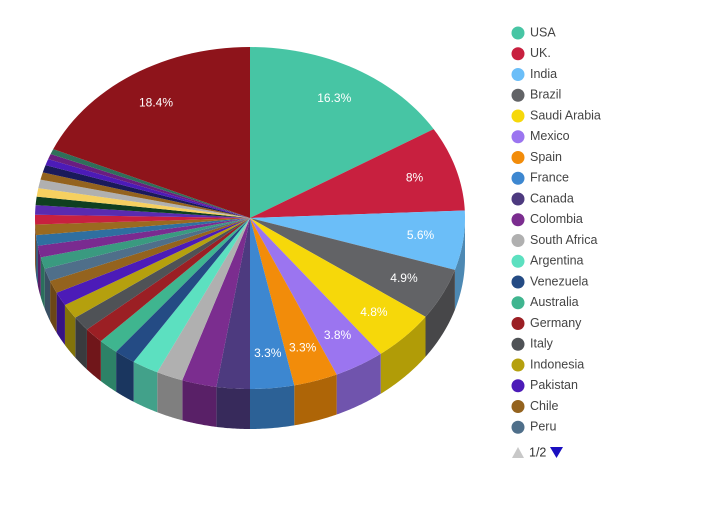 This screenshot has height=520, width=720. What do you see at coordinates (545, 95) in the screenshot?
I see `legend-label: Brazil` at bounding box center [545, 95].